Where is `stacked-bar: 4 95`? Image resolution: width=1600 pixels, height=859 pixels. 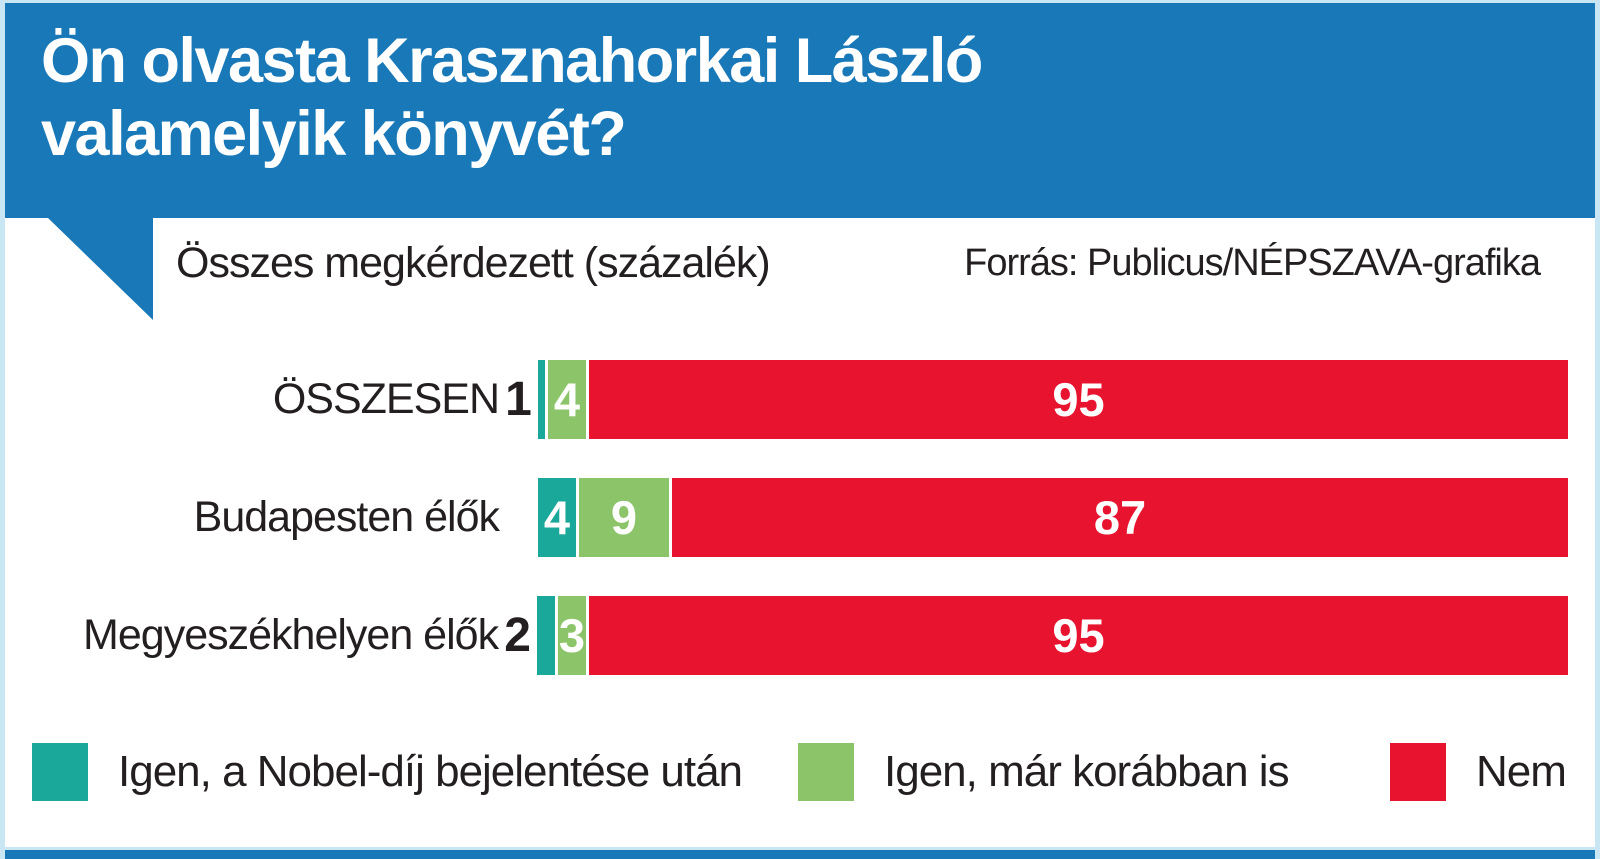 stacked-bar: 4 95 is located at coordinates (1053, 399).